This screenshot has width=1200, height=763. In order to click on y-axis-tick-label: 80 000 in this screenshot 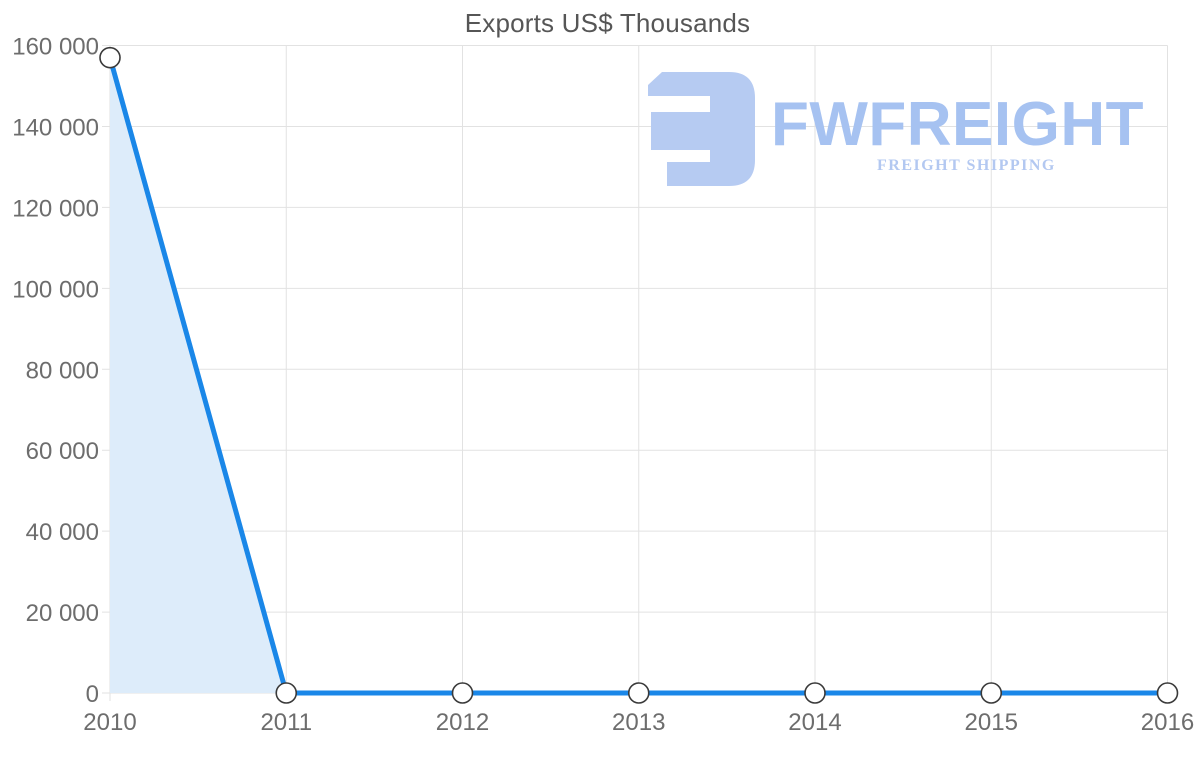, I will do `click(62, 370)`.